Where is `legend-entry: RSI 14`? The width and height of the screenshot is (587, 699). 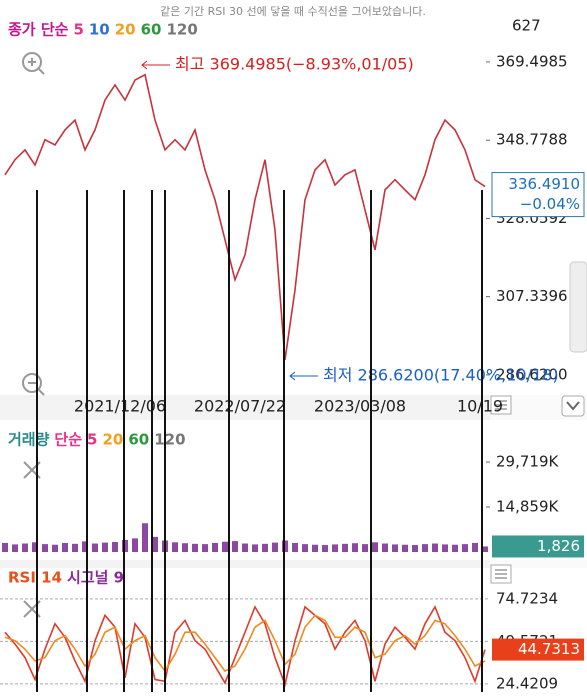
legend-entry: RSI 14 is located at coordinates (35, 578).